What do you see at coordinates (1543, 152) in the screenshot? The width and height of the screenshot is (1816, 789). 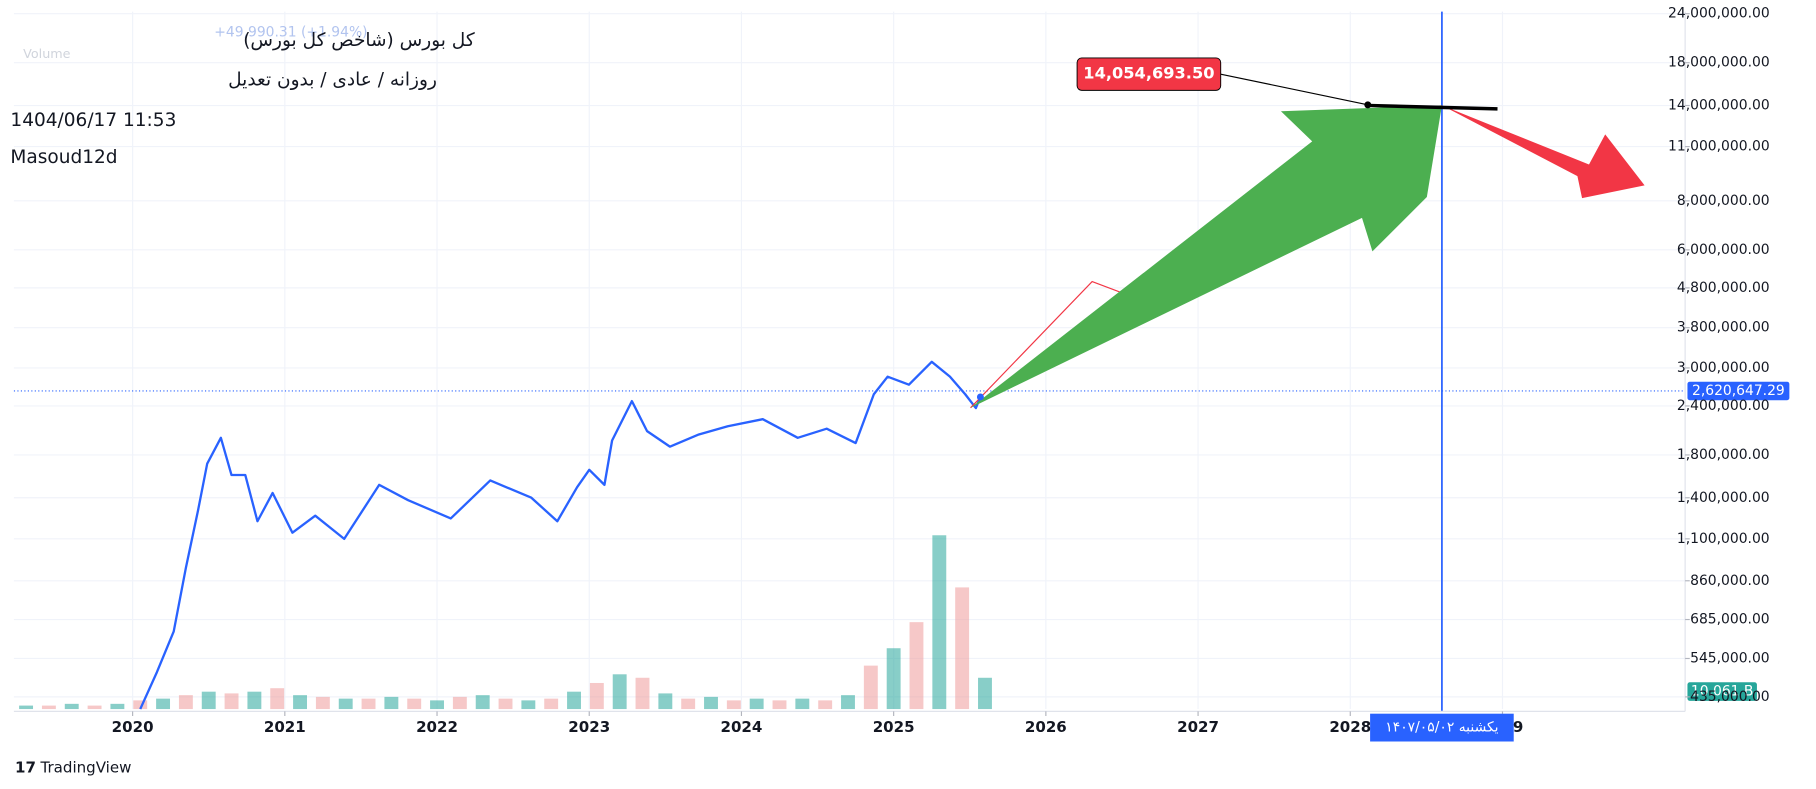 I see `red-arrow` at bounding box center [1543, 152].